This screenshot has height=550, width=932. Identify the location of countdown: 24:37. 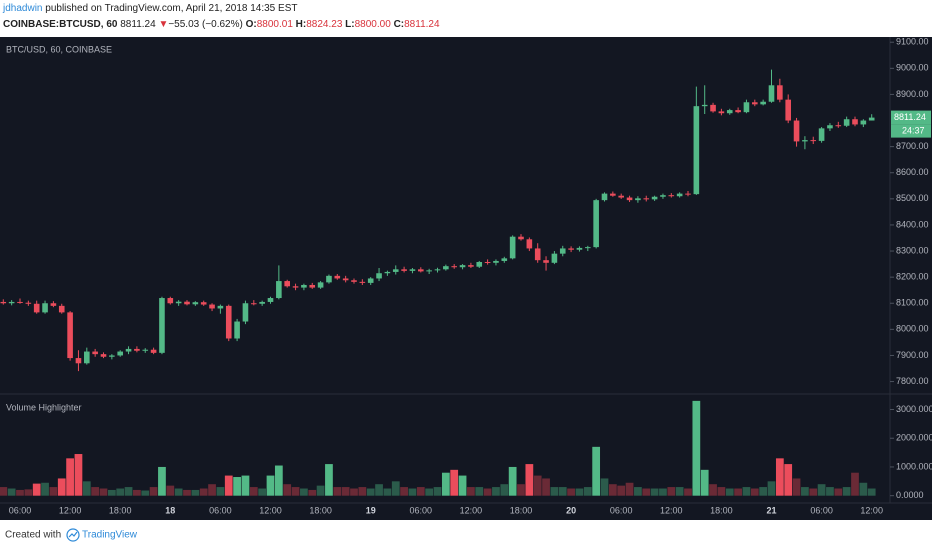
(913, 130).